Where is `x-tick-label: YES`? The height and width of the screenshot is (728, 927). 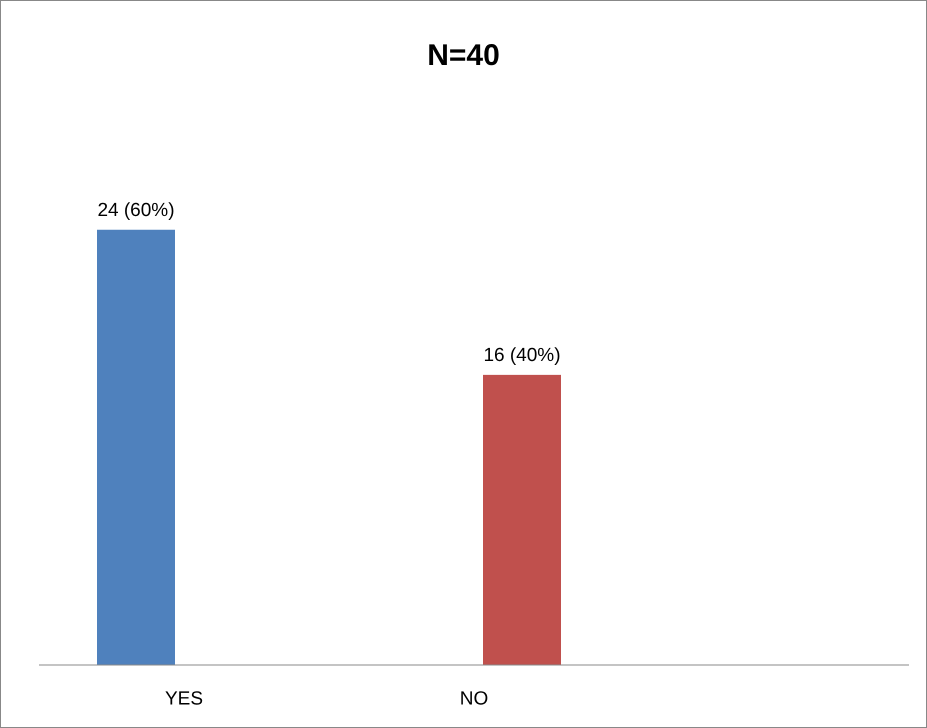 x-tick-label: YES is located at coordinates (184, 699).